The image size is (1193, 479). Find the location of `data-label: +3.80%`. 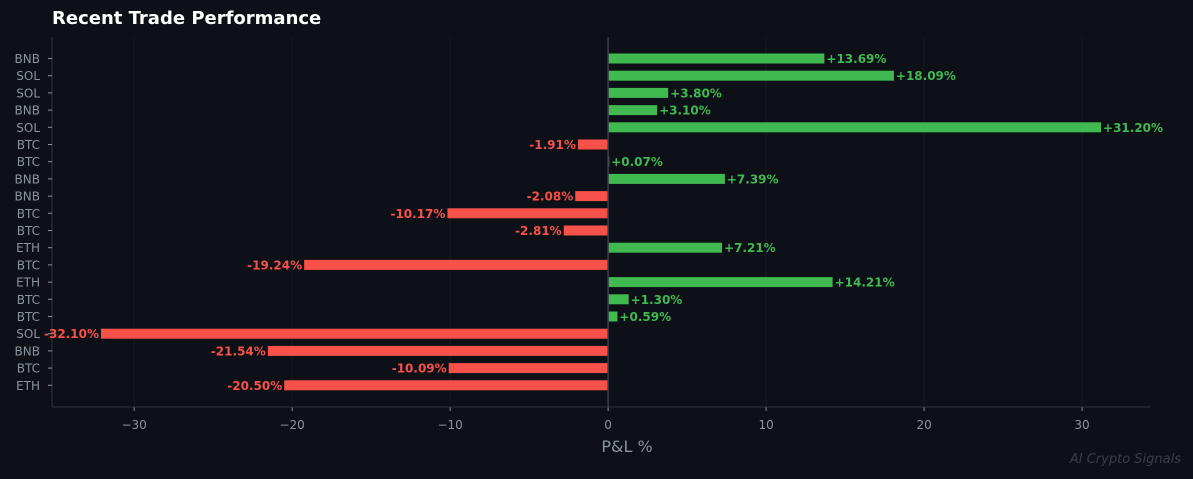

data-label: +3.80% is located at coordinates (696, 93).